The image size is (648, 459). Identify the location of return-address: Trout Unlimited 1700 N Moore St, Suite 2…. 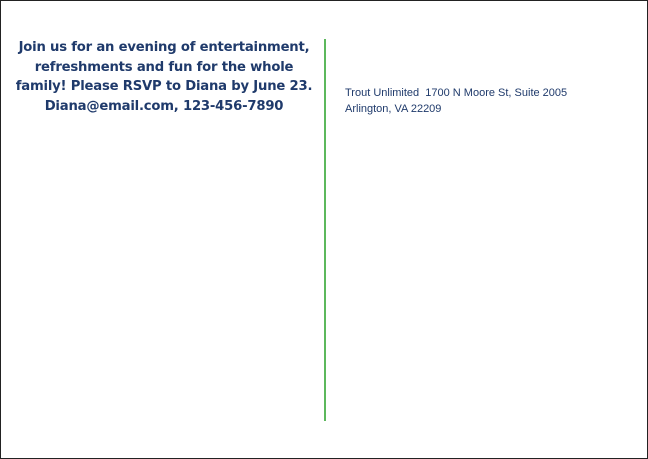
(456, 101).